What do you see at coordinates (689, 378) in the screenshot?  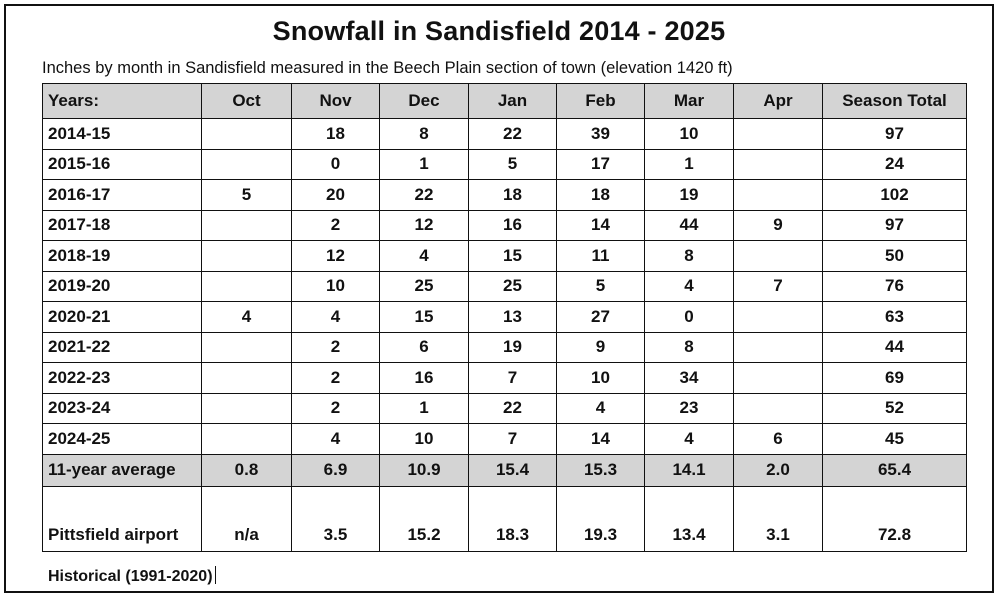 I see `table-cell: 34` at bounding box center [689, 378].